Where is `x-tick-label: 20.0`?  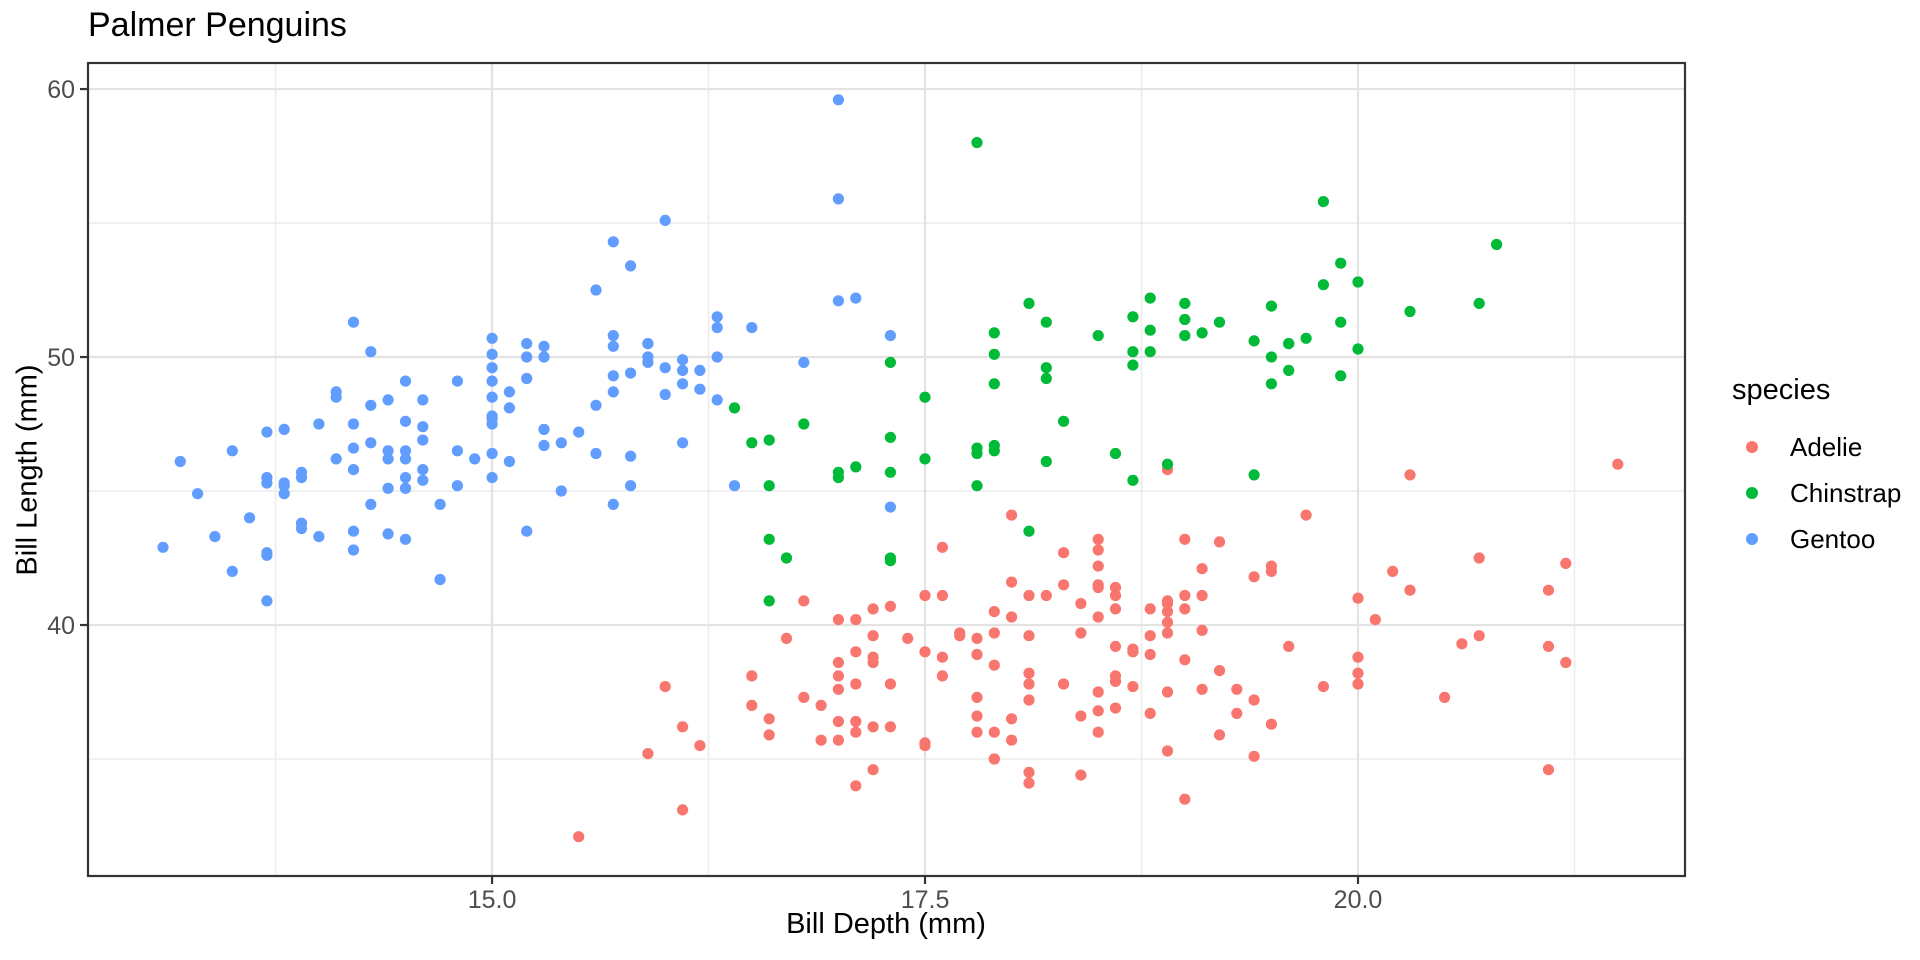
x-tick-label: 20.0 is located at coordinates (1358, 900).